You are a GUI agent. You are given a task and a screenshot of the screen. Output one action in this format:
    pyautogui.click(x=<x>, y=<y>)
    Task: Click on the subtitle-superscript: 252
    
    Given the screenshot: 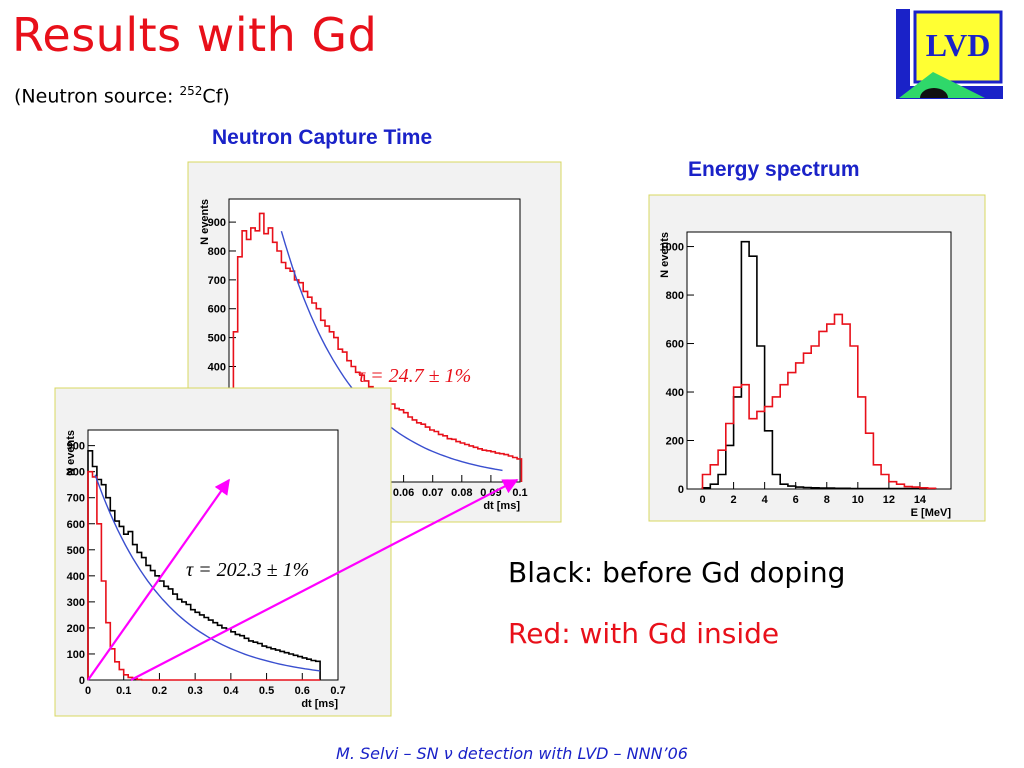 What is the action you would take?
    pyautogui.click(x=191, y=91)
    